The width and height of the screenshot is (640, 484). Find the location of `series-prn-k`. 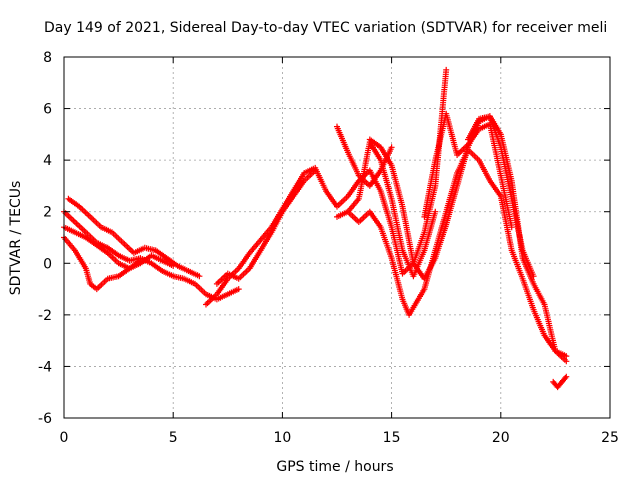

series-prn-k is located at coordinates (468, 170).